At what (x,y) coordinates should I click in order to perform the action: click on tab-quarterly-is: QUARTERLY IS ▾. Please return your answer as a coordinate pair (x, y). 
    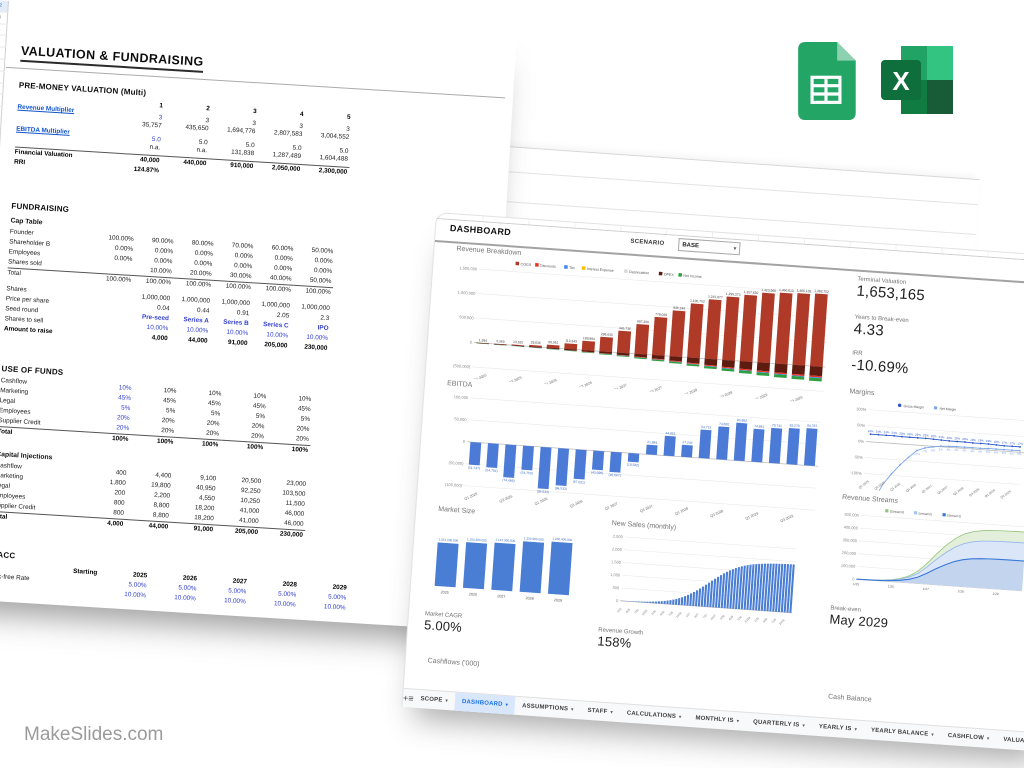
    Looking at the image, I should click on (778, 724).